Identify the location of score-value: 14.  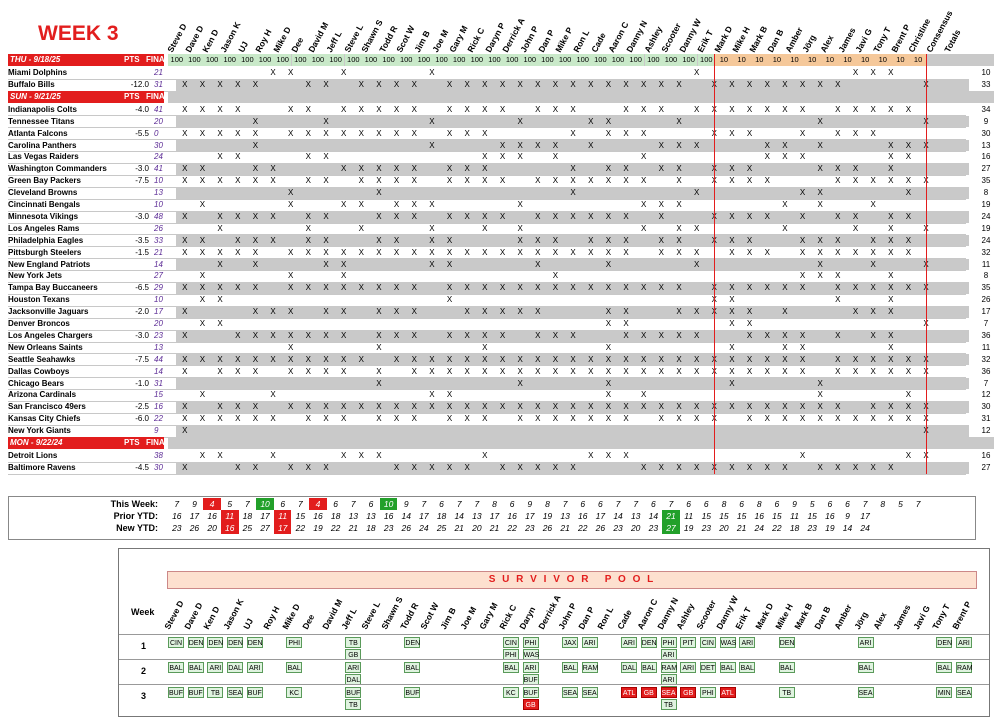
(618, 516).